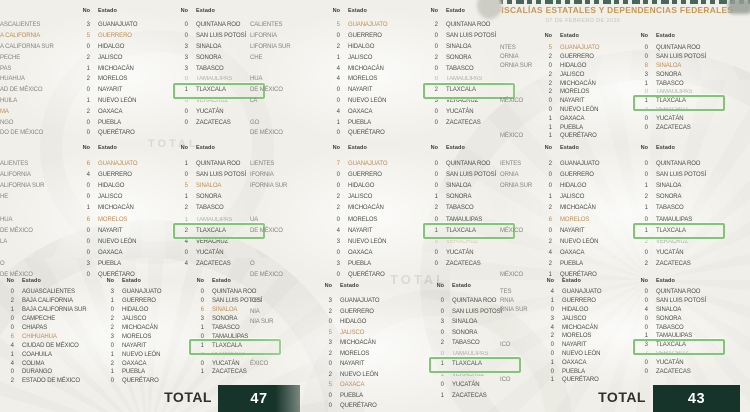 This screenshot has height=412, width=750. Describe the element at coordinates (107, 122) in the screenshot. I see `table-row: 0 PUEBLA` at that location.